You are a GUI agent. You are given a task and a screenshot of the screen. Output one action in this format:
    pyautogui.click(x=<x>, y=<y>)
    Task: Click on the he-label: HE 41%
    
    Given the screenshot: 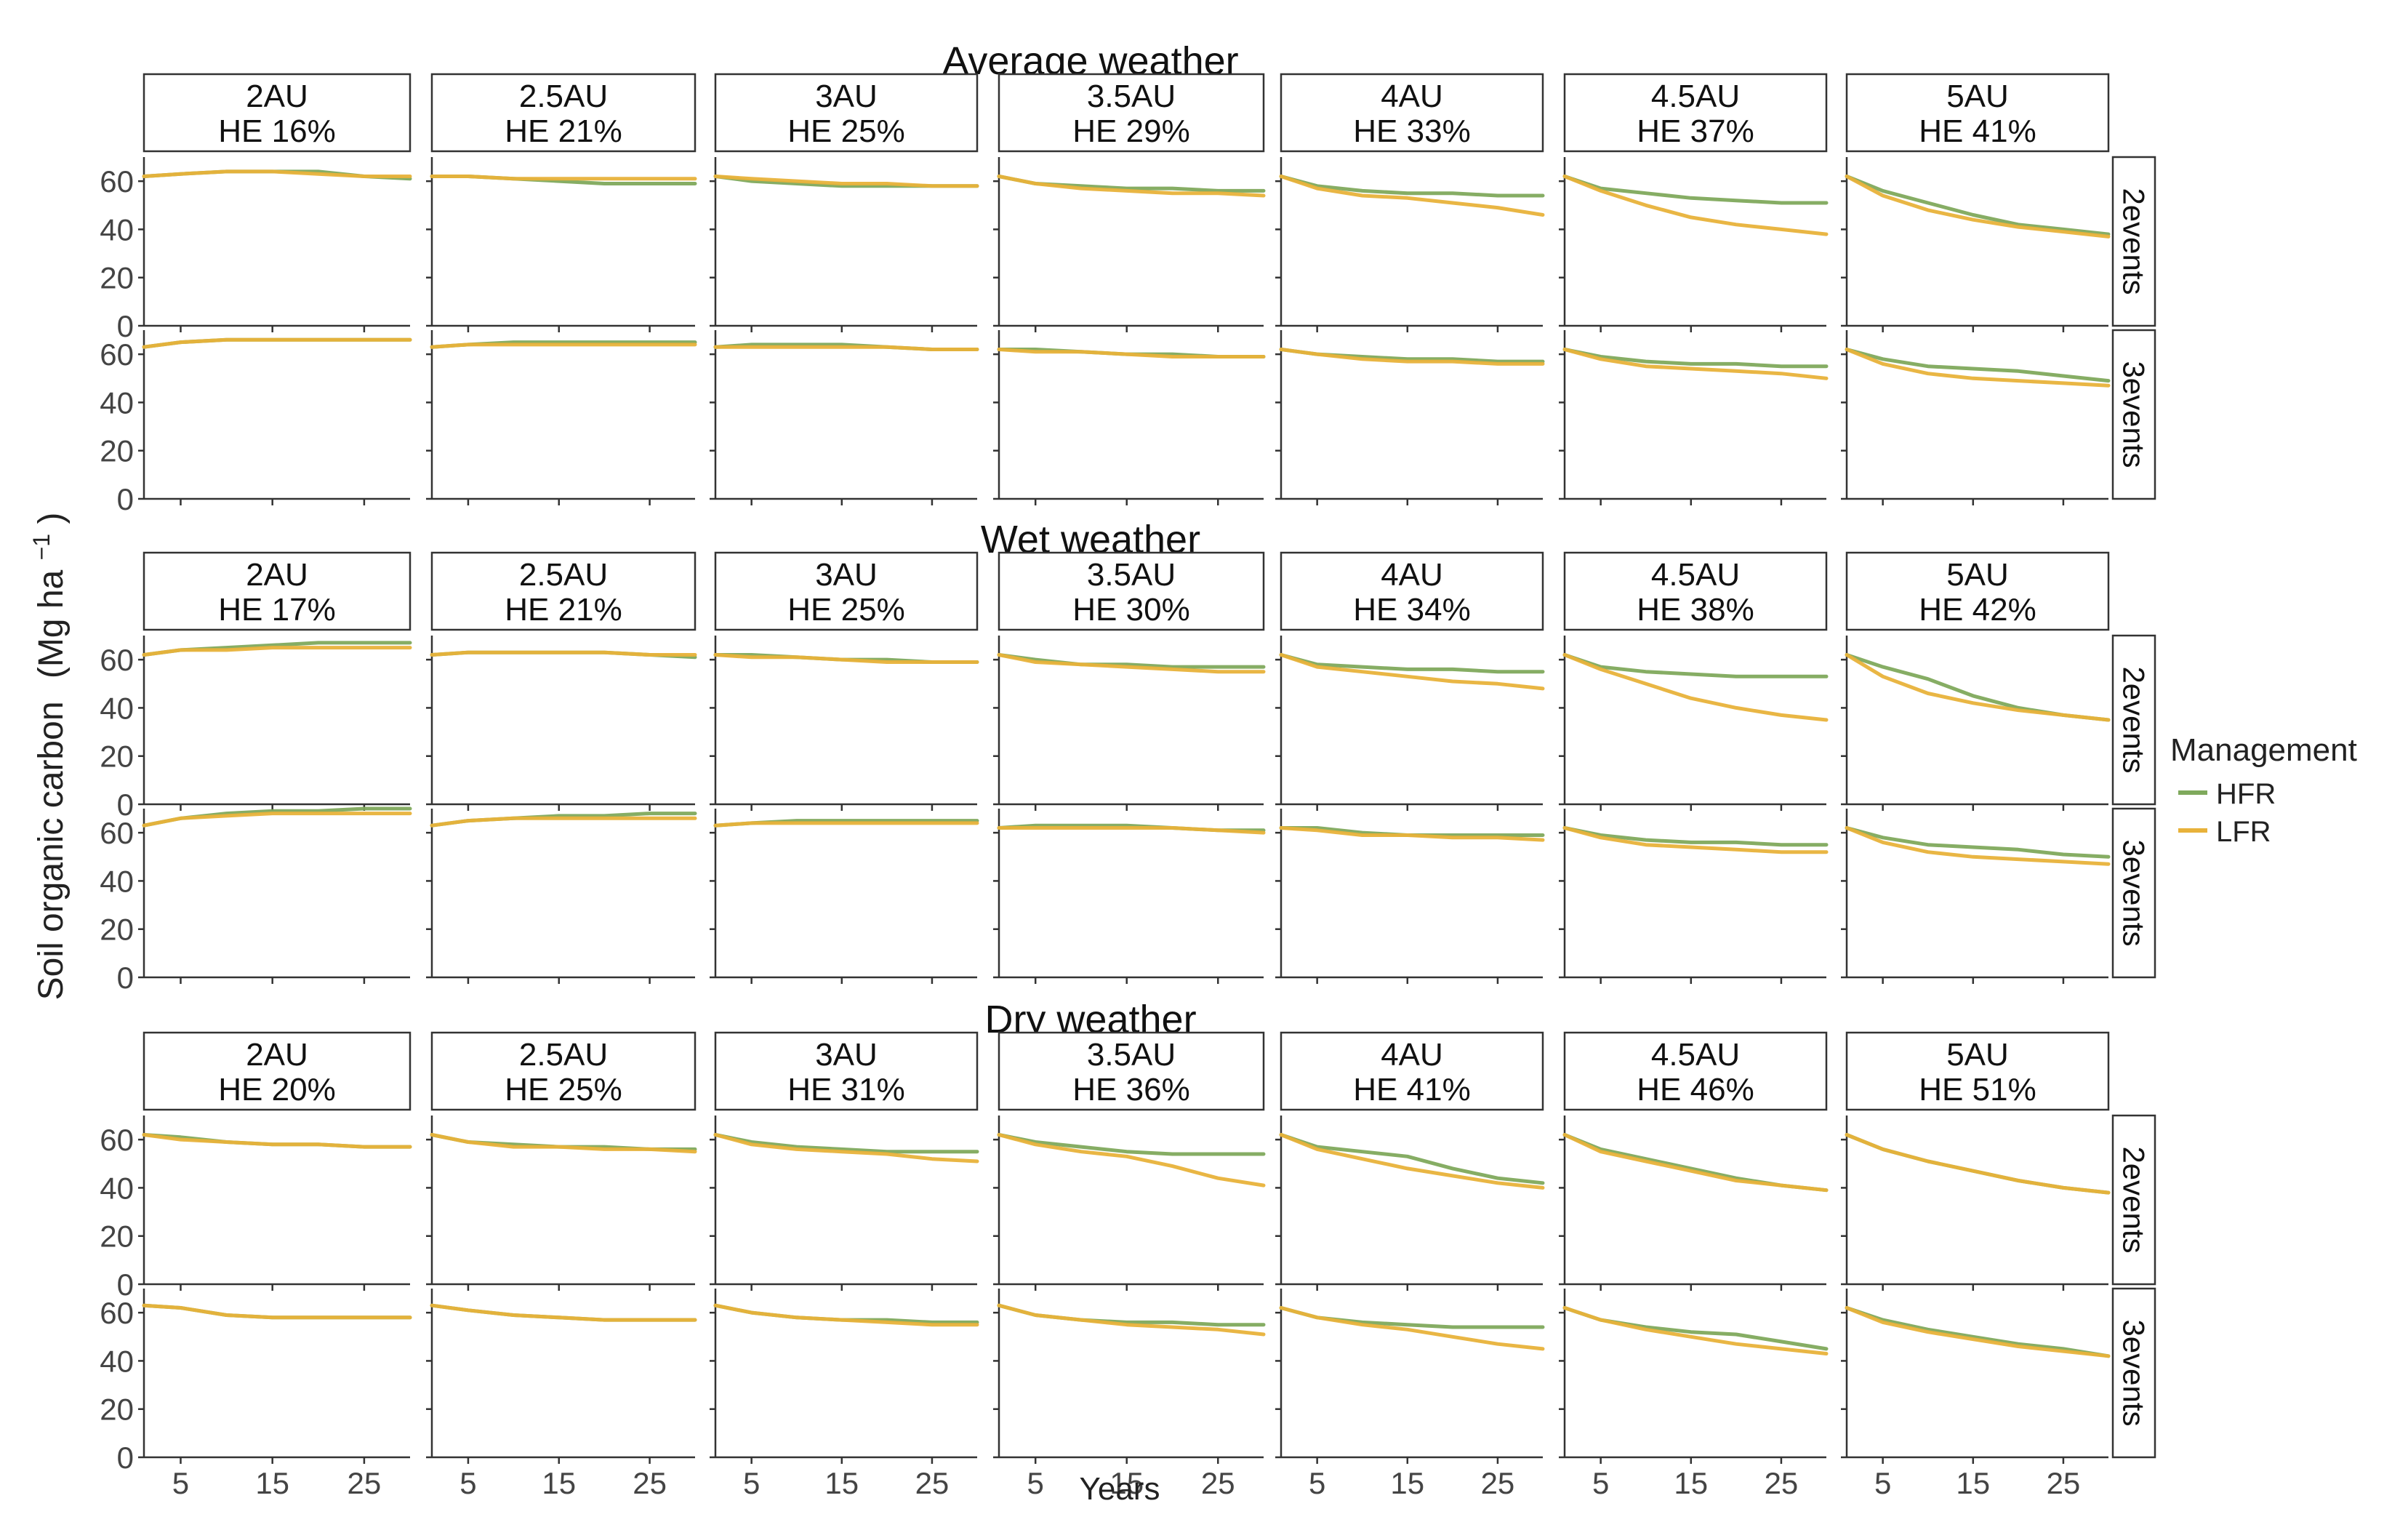 What is the action you would take?
    pyautogui.click(x=1977, y=131)
    